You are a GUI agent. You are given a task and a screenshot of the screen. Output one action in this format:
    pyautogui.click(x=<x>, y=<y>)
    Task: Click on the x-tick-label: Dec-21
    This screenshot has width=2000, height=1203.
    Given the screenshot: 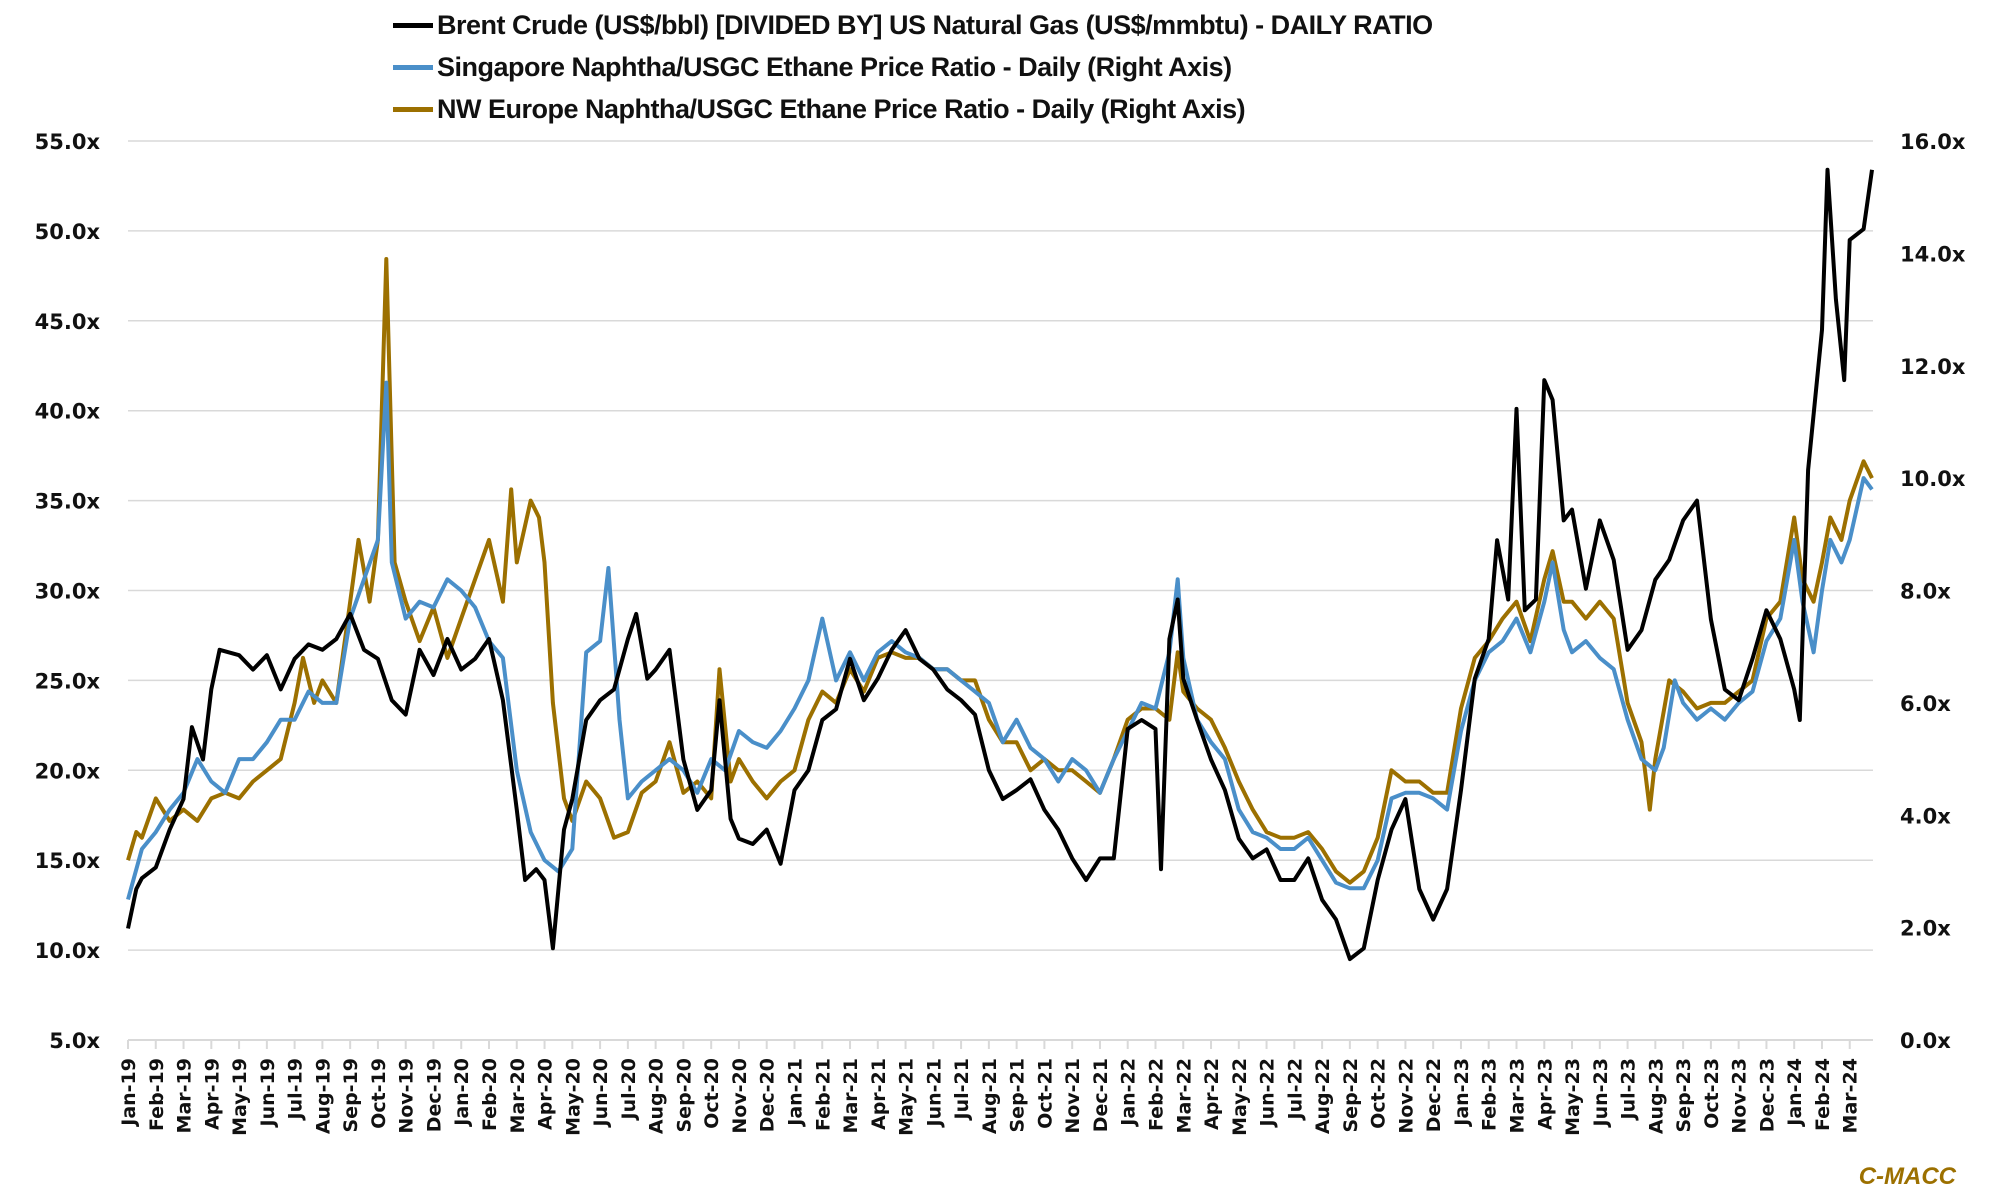 What is the action you would take?
    pyautogui.click(x=1101, y=1095)
    